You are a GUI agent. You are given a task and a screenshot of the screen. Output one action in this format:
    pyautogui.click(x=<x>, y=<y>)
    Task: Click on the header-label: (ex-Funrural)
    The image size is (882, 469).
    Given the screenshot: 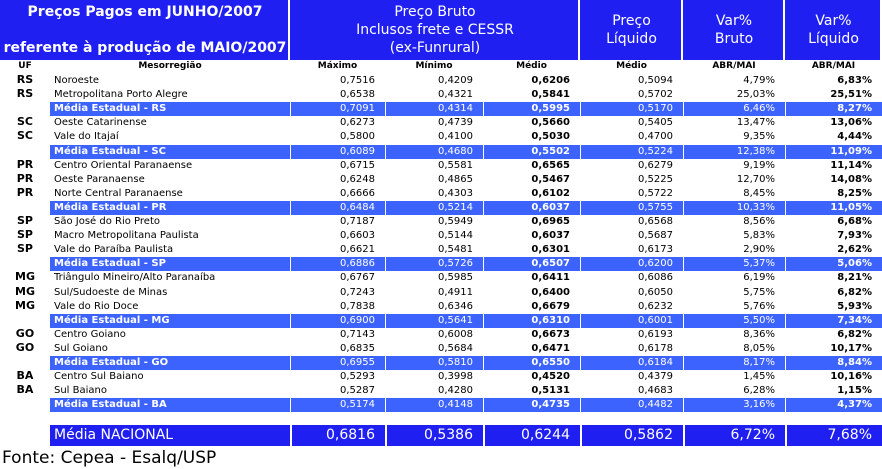 What is the action you would take?
    pyautogui.click(x=435, y=48)
    